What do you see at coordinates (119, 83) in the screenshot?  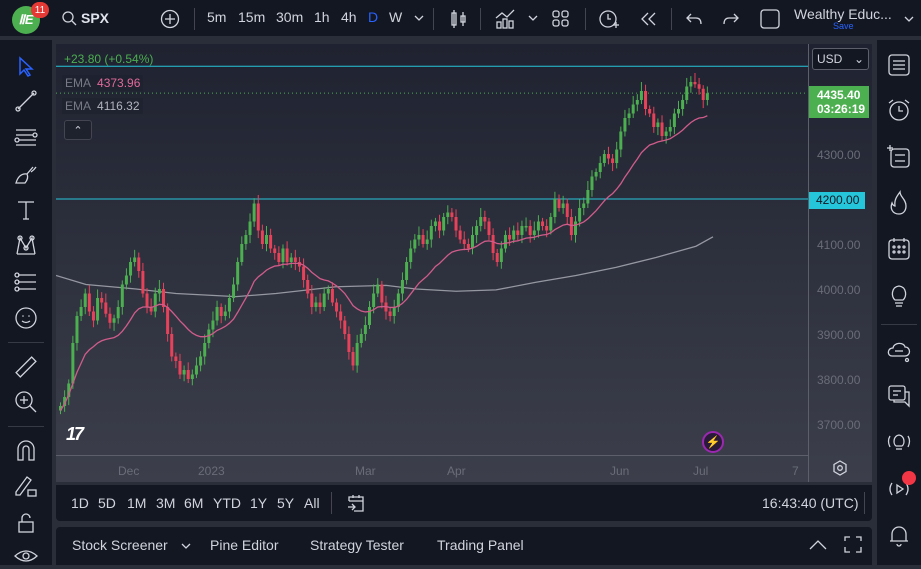 I see `ema-fast-value: 4373.96` at bounding box center [119, 83].